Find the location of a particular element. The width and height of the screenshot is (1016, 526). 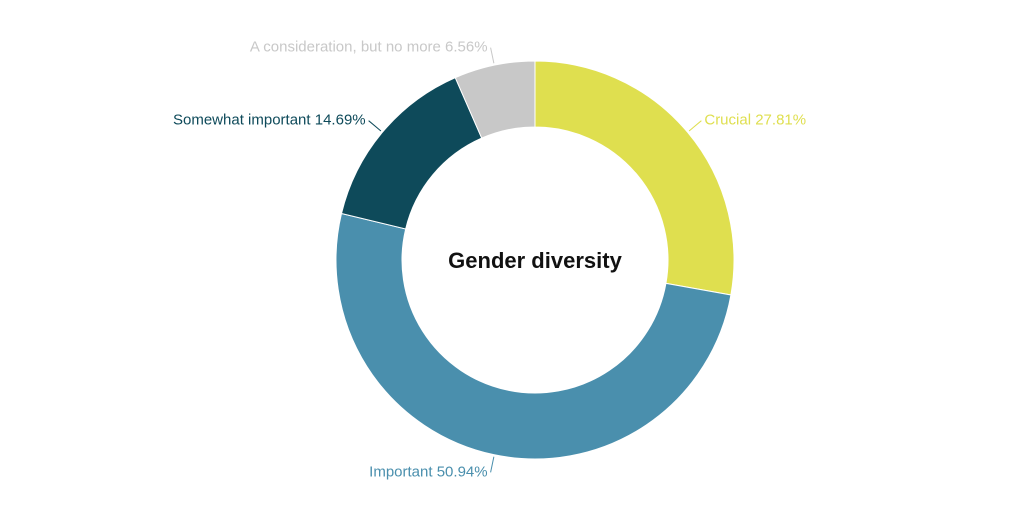

chart-title: Gender diversity is located at coordinates (535, 260).